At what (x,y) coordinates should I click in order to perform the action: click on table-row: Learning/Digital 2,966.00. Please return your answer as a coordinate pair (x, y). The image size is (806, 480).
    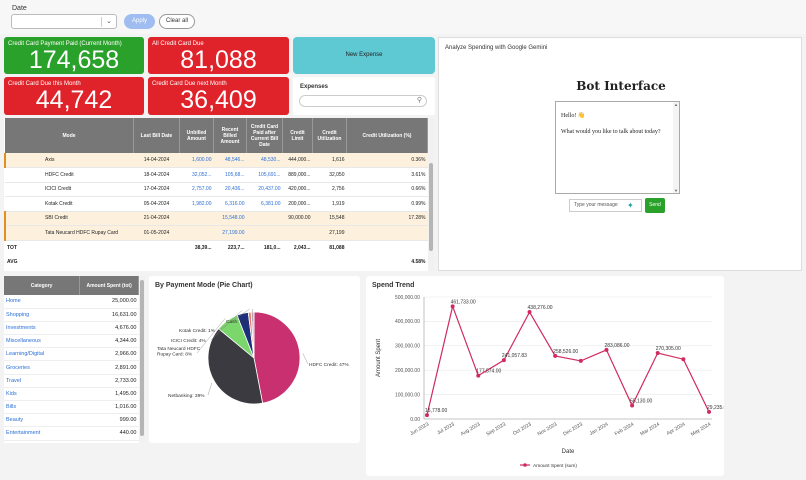
    Looking at the image, I should click on (71, 354).